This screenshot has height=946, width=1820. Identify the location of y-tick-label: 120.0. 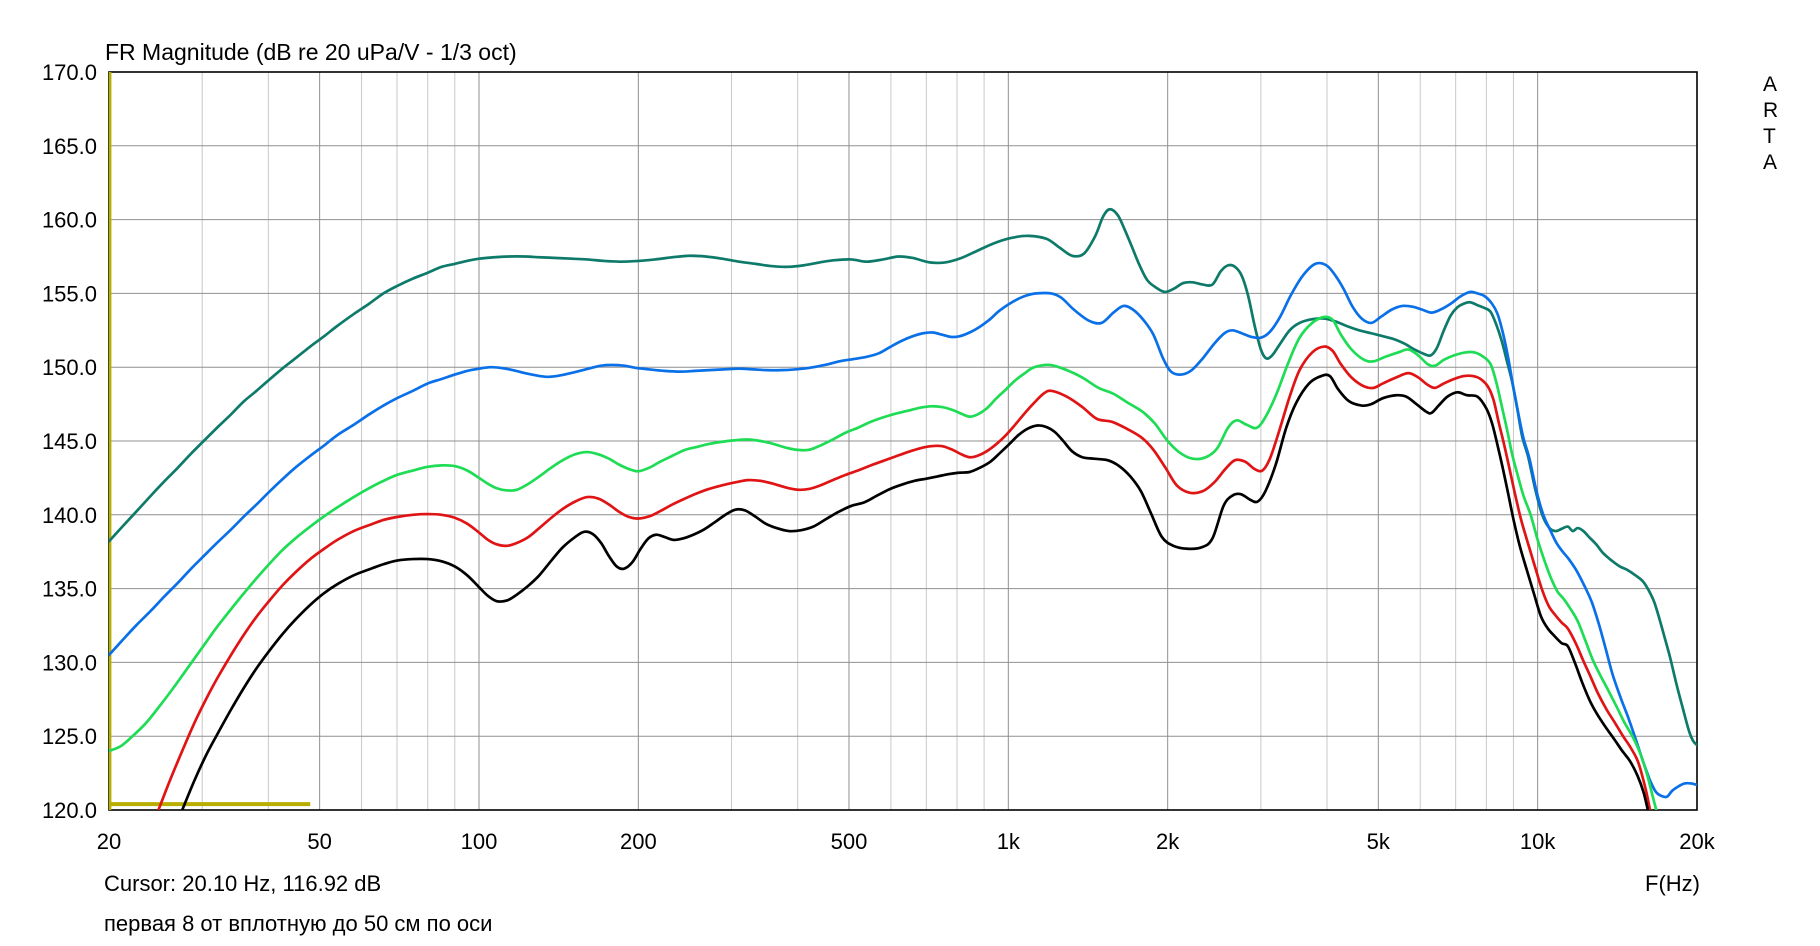
(69, 810).